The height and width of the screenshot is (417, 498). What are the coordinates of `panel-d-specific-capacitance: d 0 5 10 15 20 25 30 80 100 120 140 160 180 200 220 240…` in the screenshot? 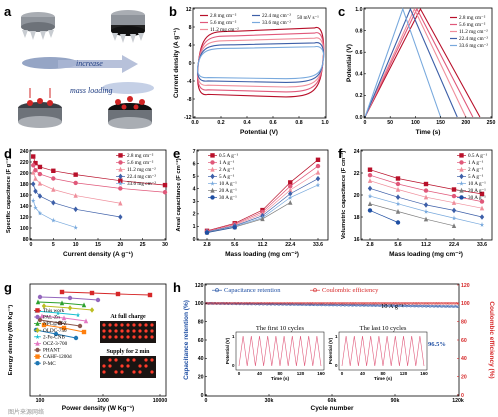 It's located at (86, 202).